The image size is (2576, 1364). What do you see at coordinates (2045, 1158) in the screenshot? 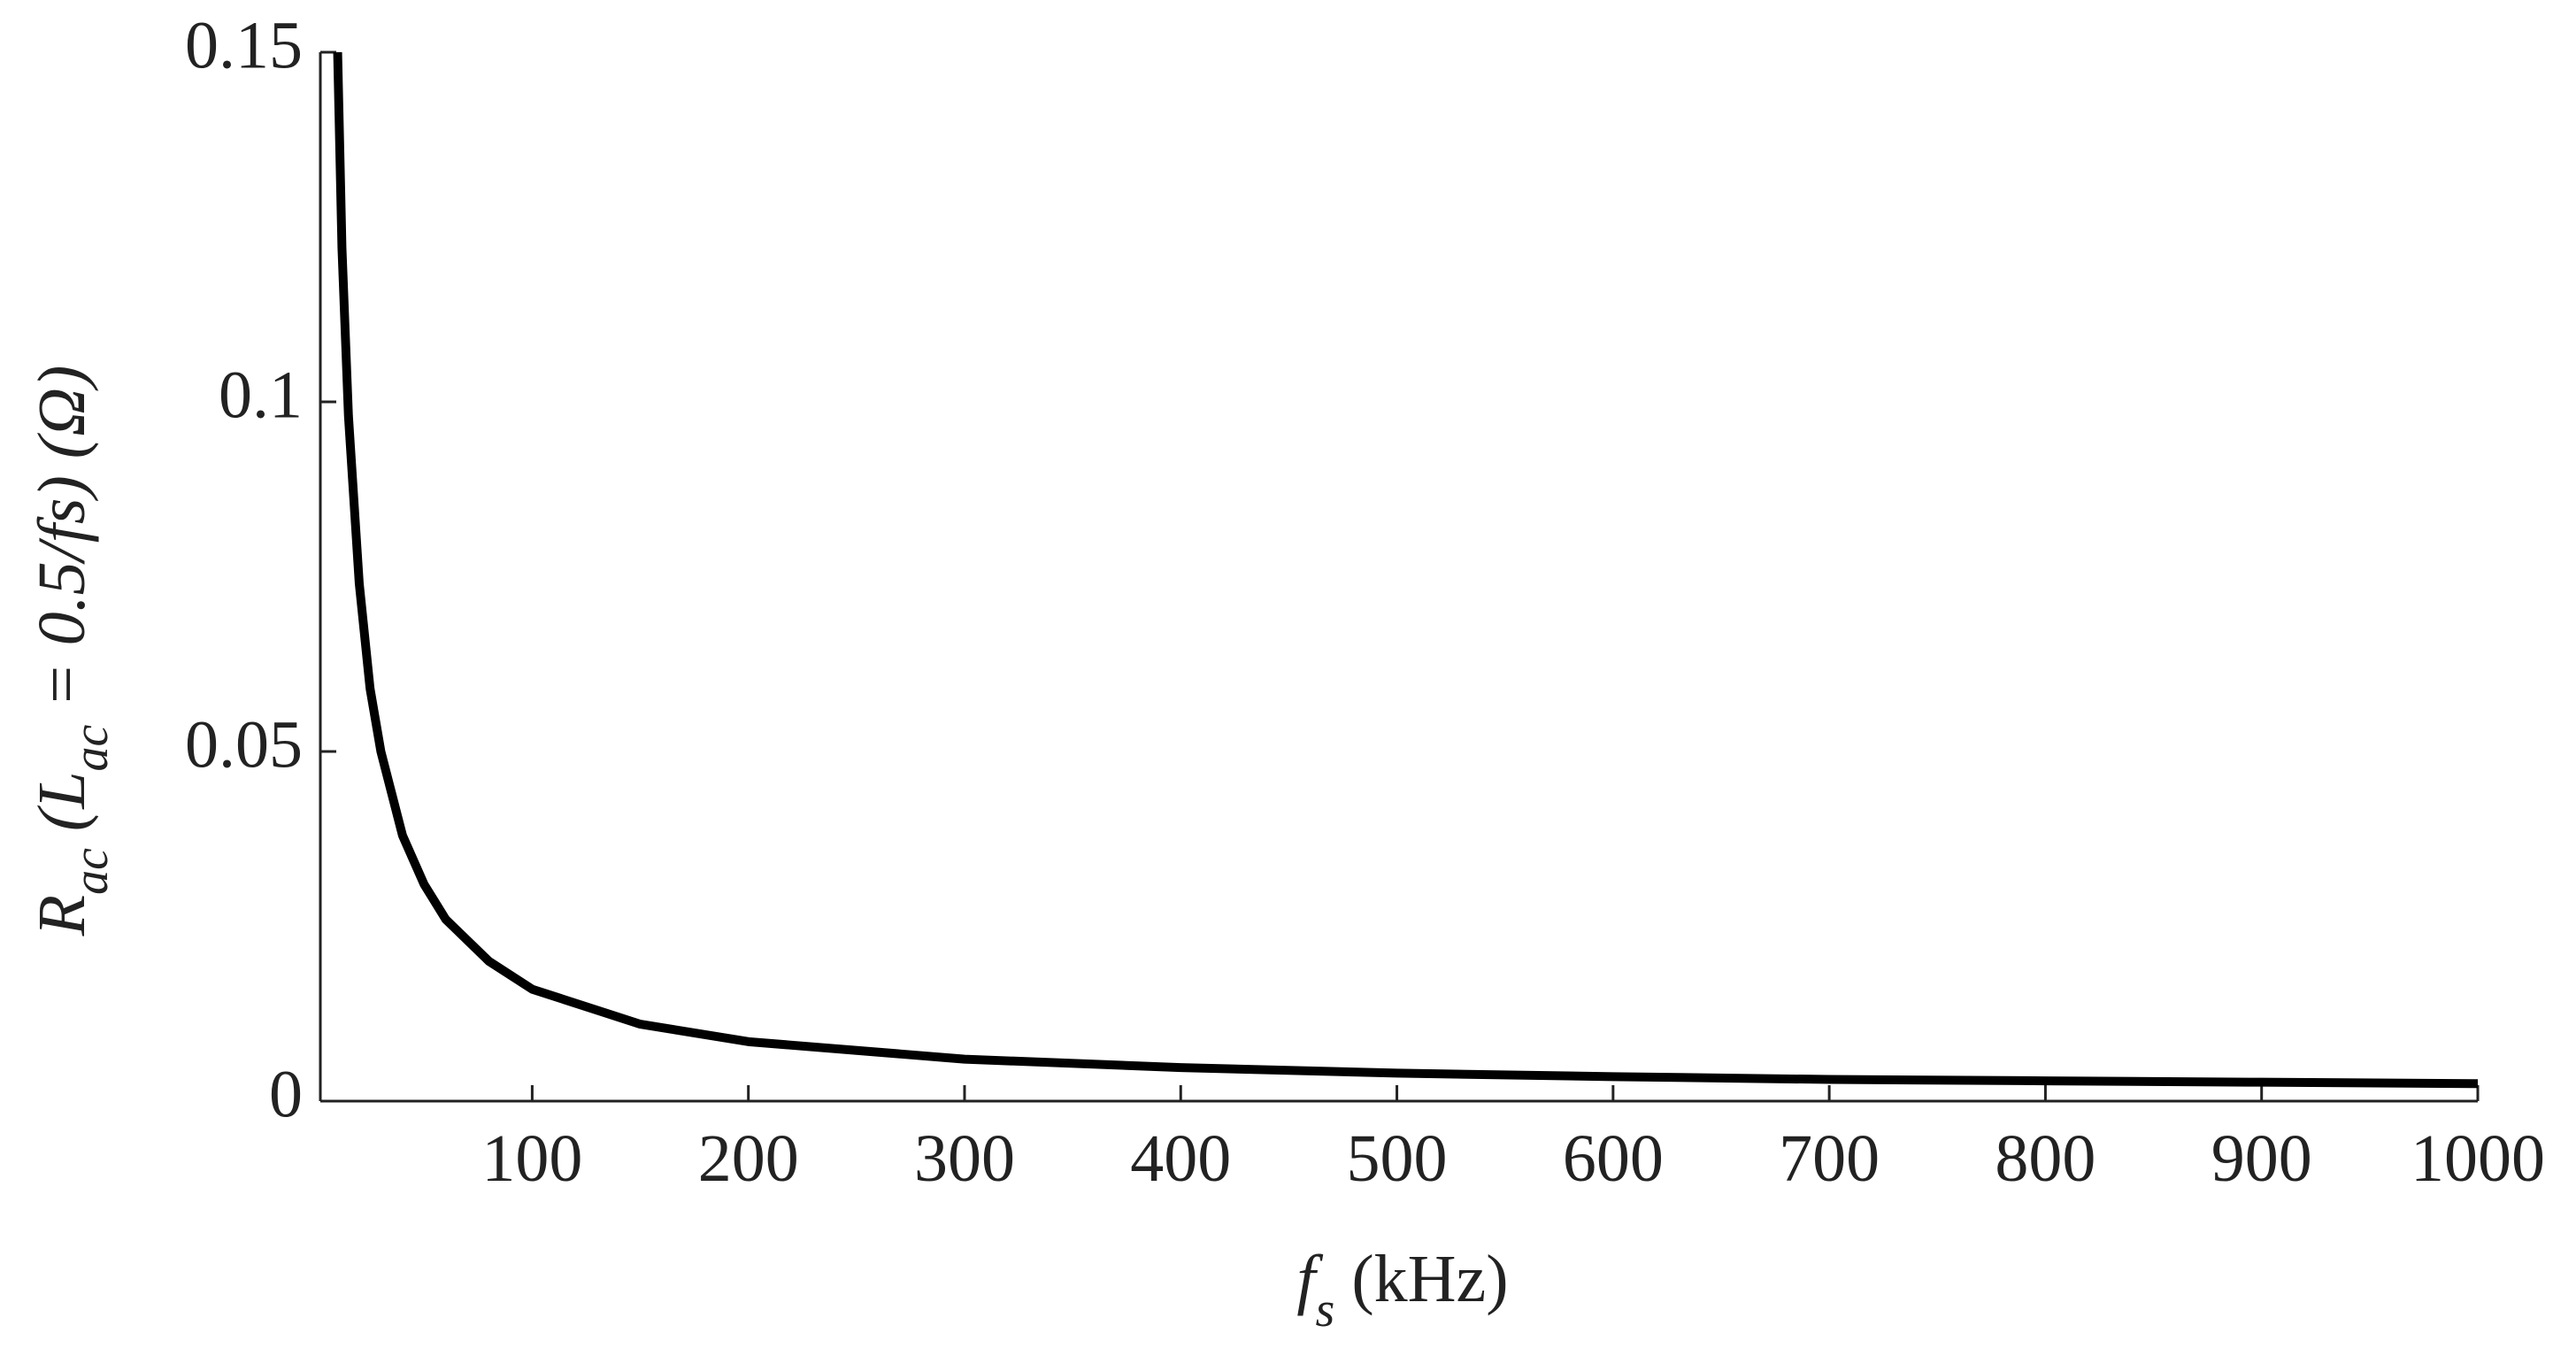
I see `x-tick-label: 800` at bounding box center [2045, 1158].